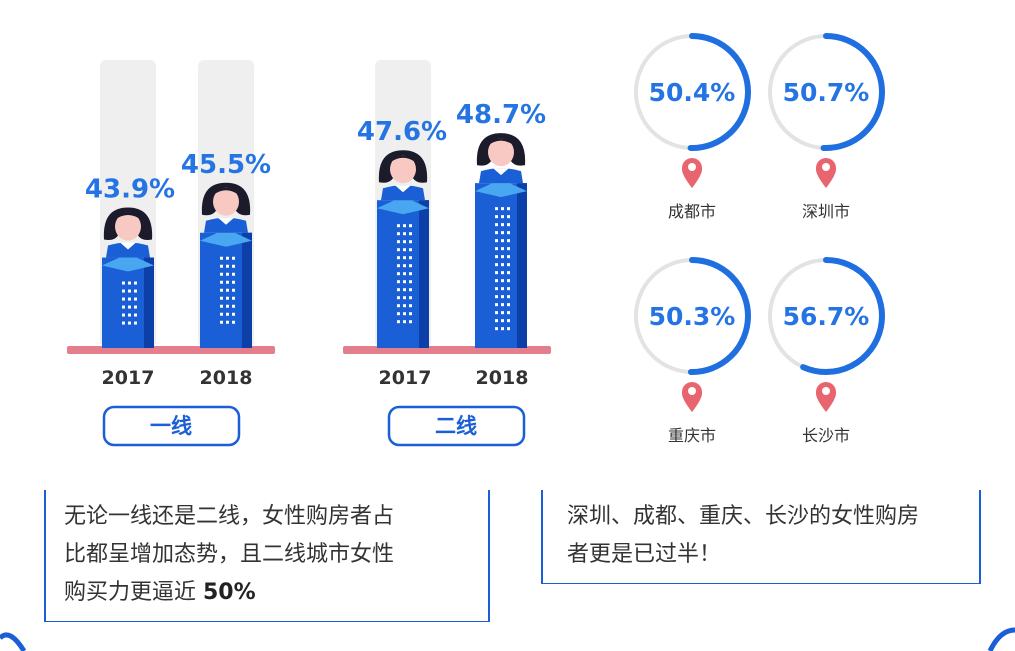 The image size is (1015, 651). What do you see at coordinates (644, 554) in the screenshot?
I see `note-right-line-2: 者更是已过半！` at bounding box center [644, 554].